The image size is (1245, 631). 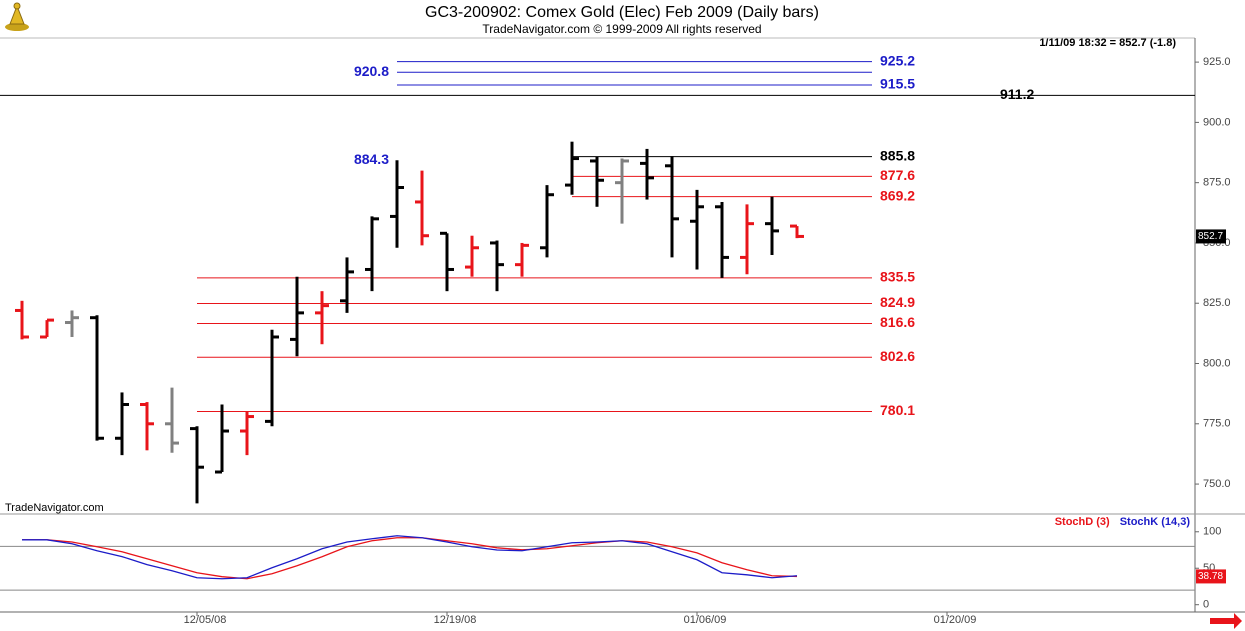 I want to click on watermark: TradeNavigator.com, so click(x=54, y=508).